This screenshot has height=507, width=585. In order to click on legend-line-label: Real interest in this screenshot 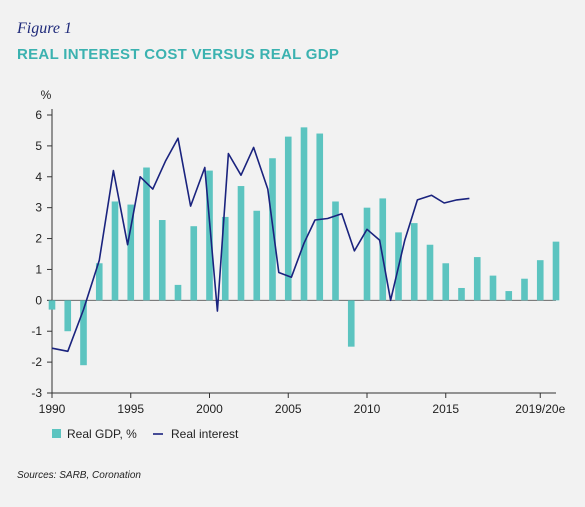, I will do `click(205, 434)`.